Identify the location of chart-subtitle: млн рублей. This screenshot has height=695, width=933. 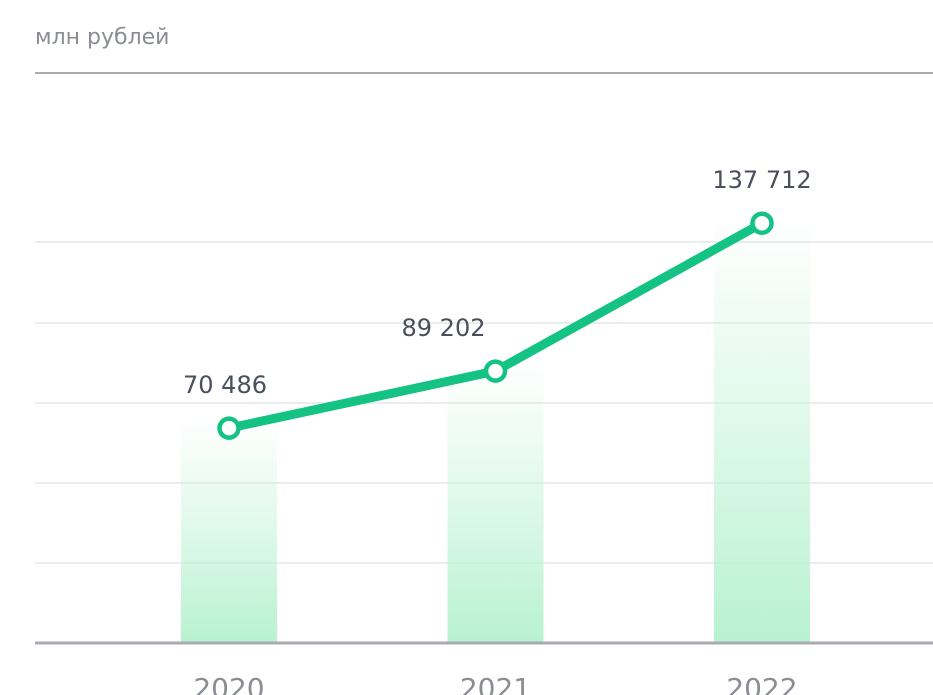
(102, 37).